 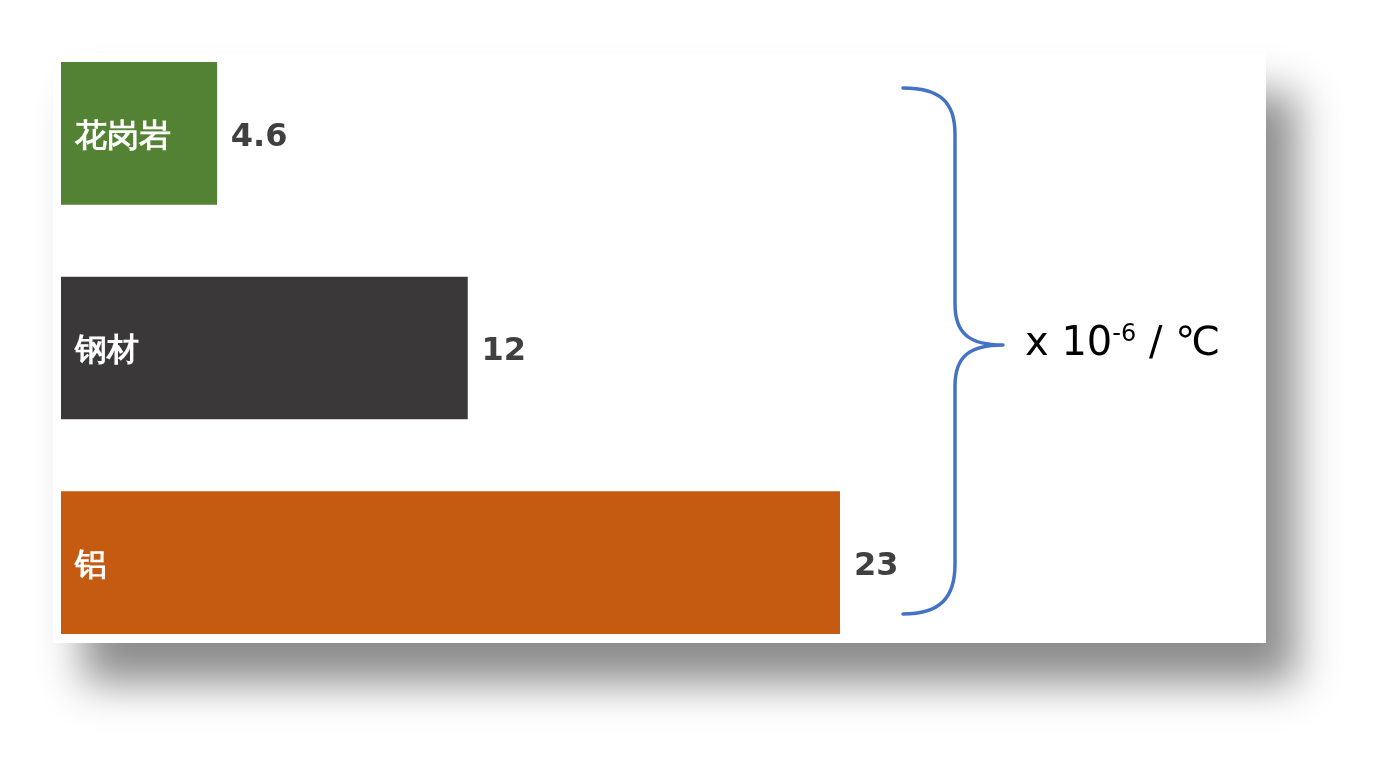 What do you see at coordinates (122, 134) in the screenshot?
I see `y-tick-label: 花岗岩` at bounding box center [122, 134].